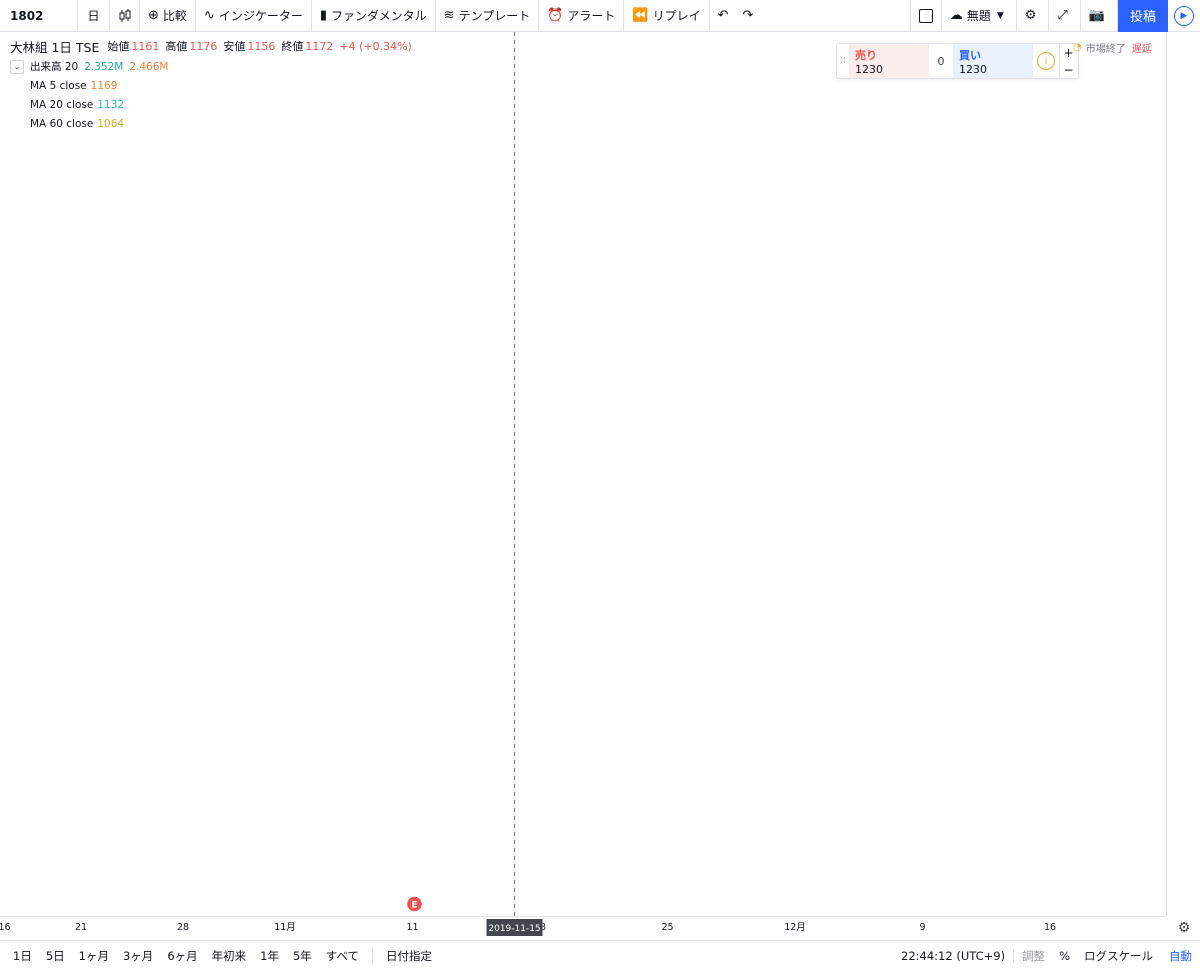  I want to click on symbol-search: 1802, so click(39, 16).